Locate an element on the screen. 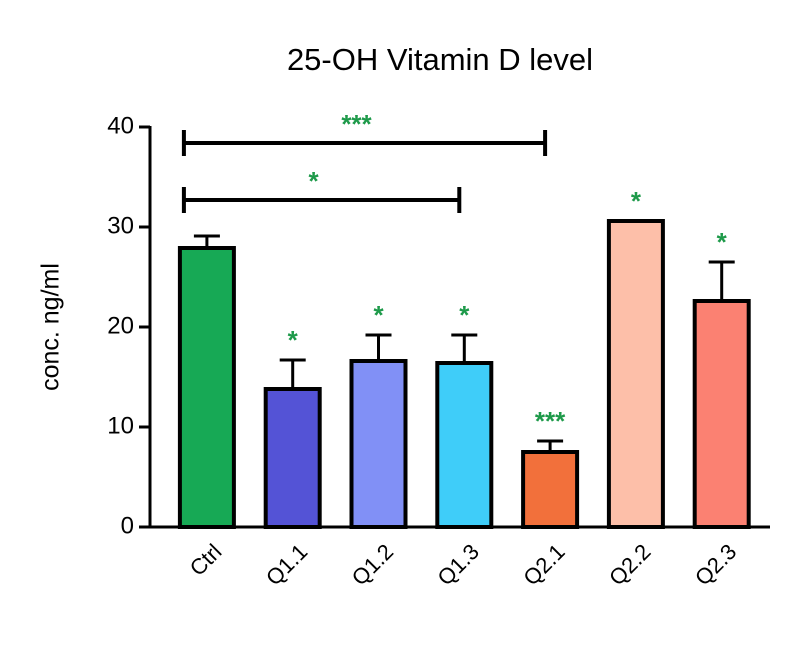  bracket-label: * is located at coordinates (314, 181).